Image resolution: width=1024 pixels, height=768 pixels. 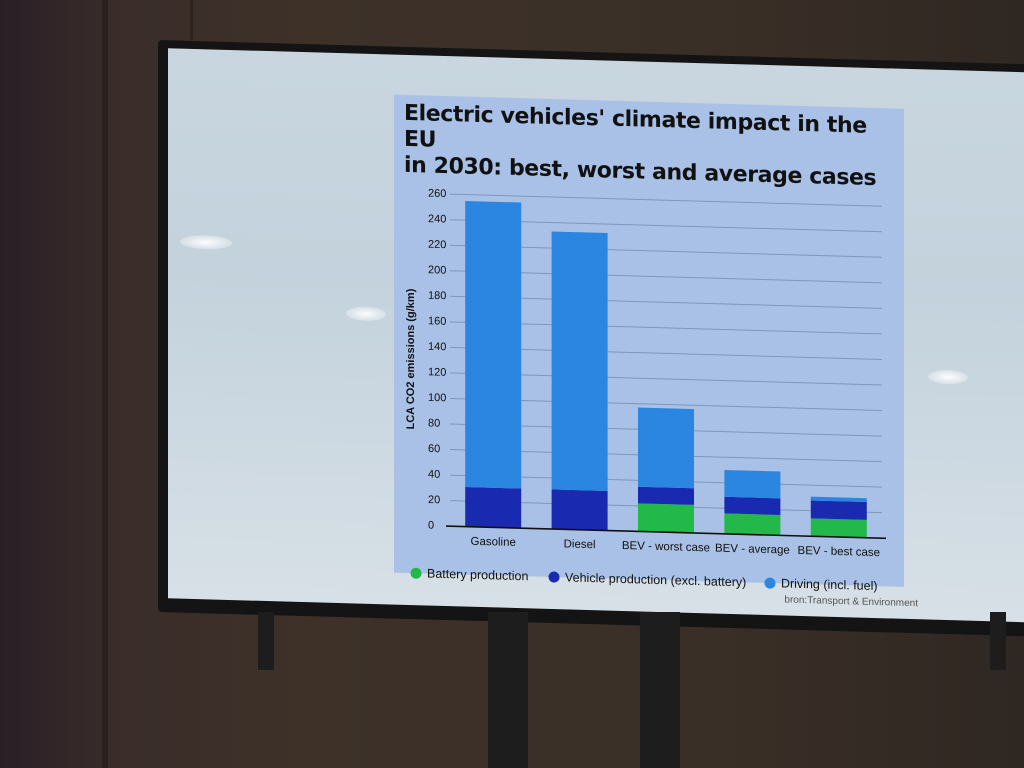 What do you see at coordinates (437, 245) in the screenshot?
I see `y-tick-label: 220` at bounding box center [437, 245].